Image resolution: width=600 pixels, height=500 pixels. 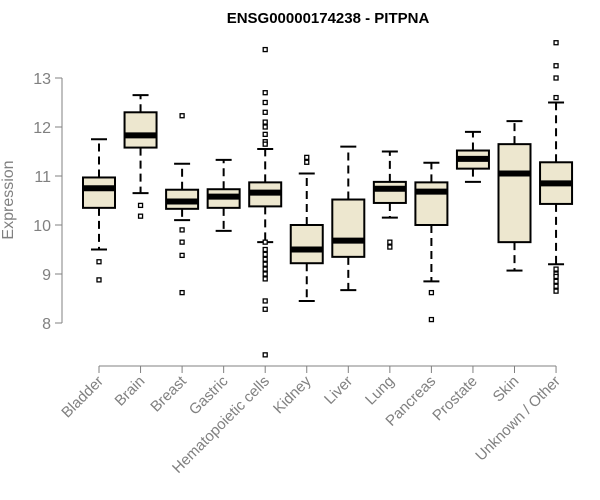 What do you see at coordinates (82, 397) in the screenshot?
I see `x-tick-label: Bladder` at bounding box center [82, 397].